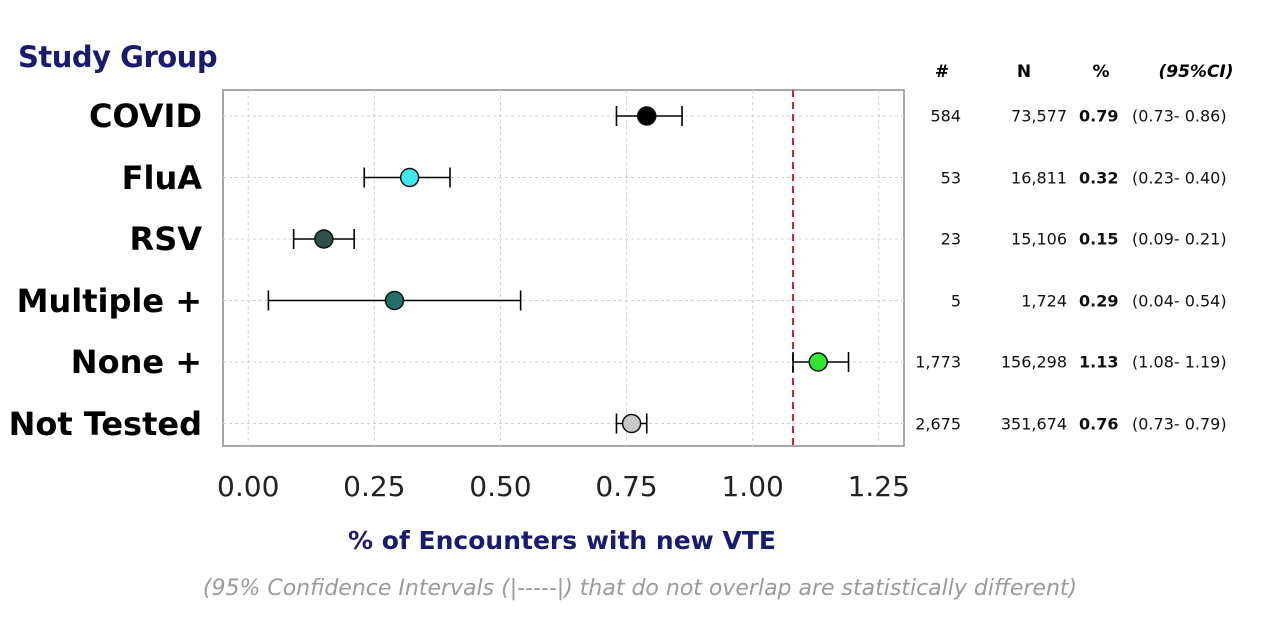 This screenshot has width=1280, height=622. Describe the element at coordinates (136, 362) in the screenshot. I see `category-label: None +` at that location.